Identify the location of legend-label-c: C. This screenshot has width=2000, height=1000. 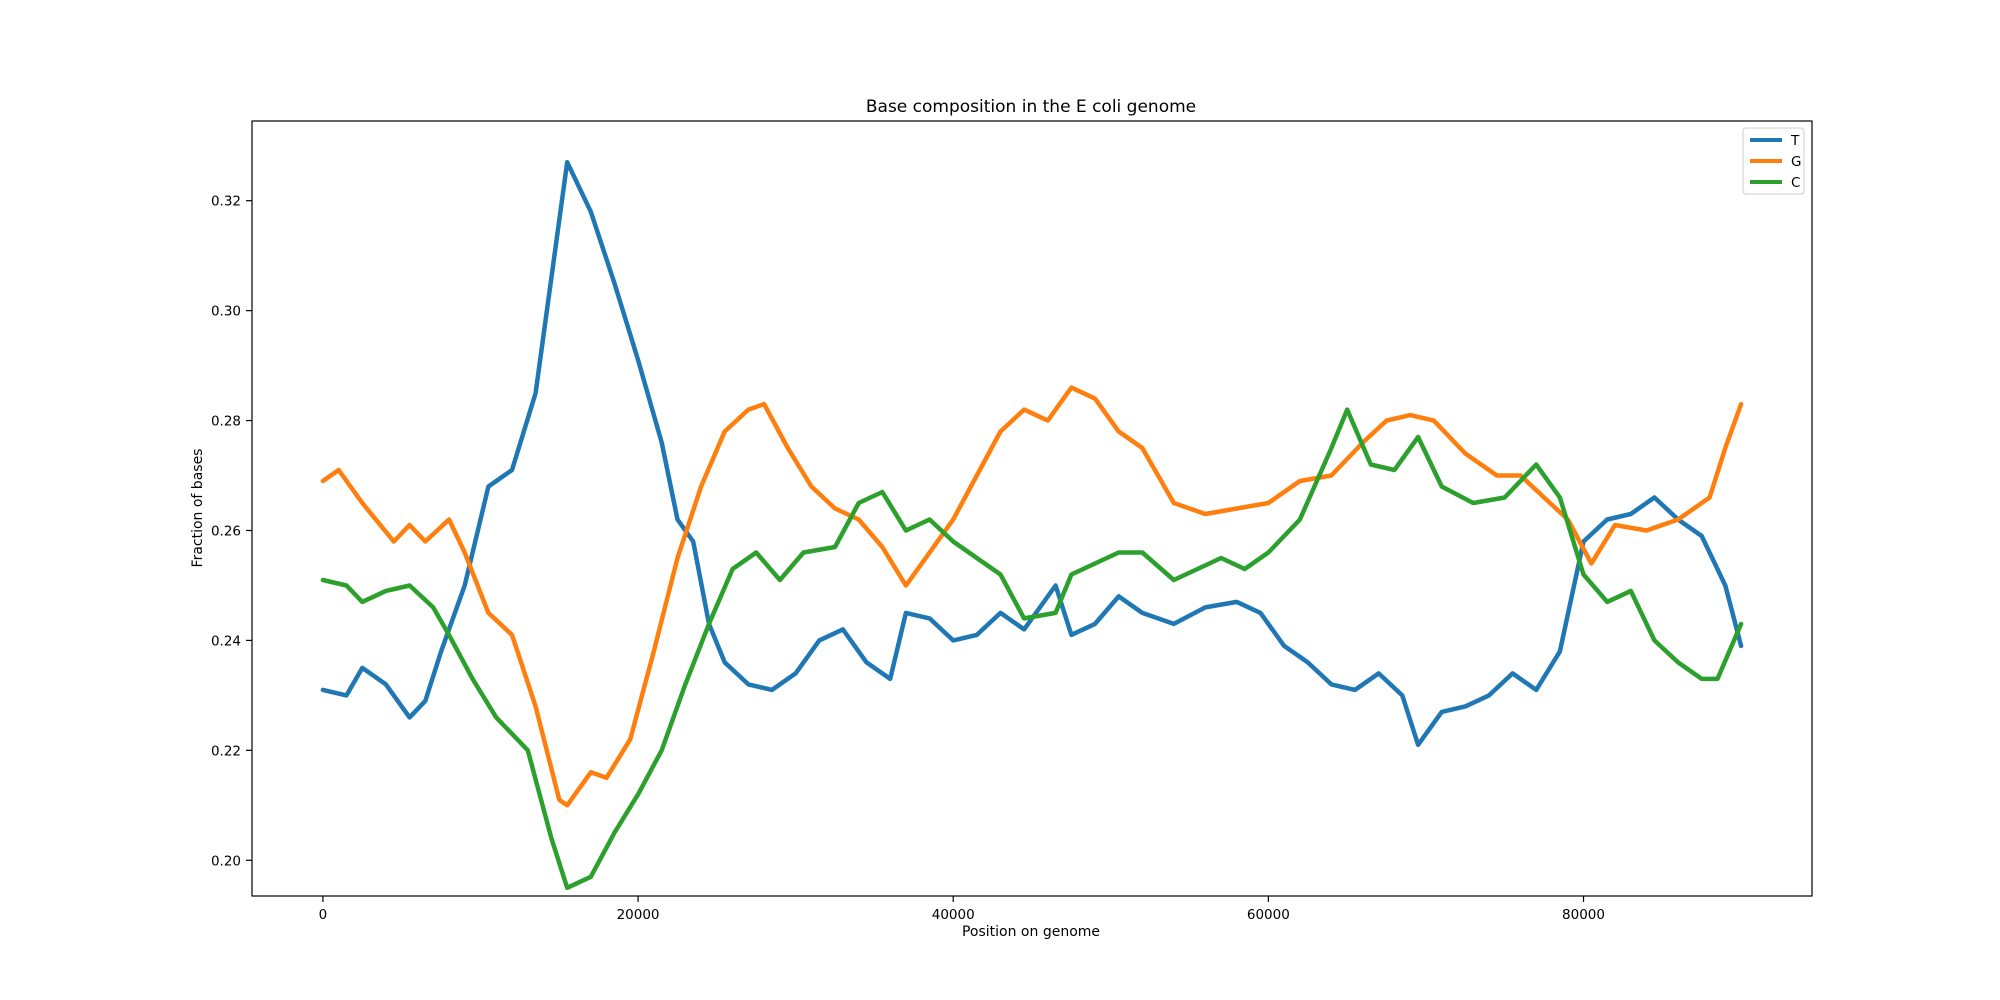
(1795, 183).